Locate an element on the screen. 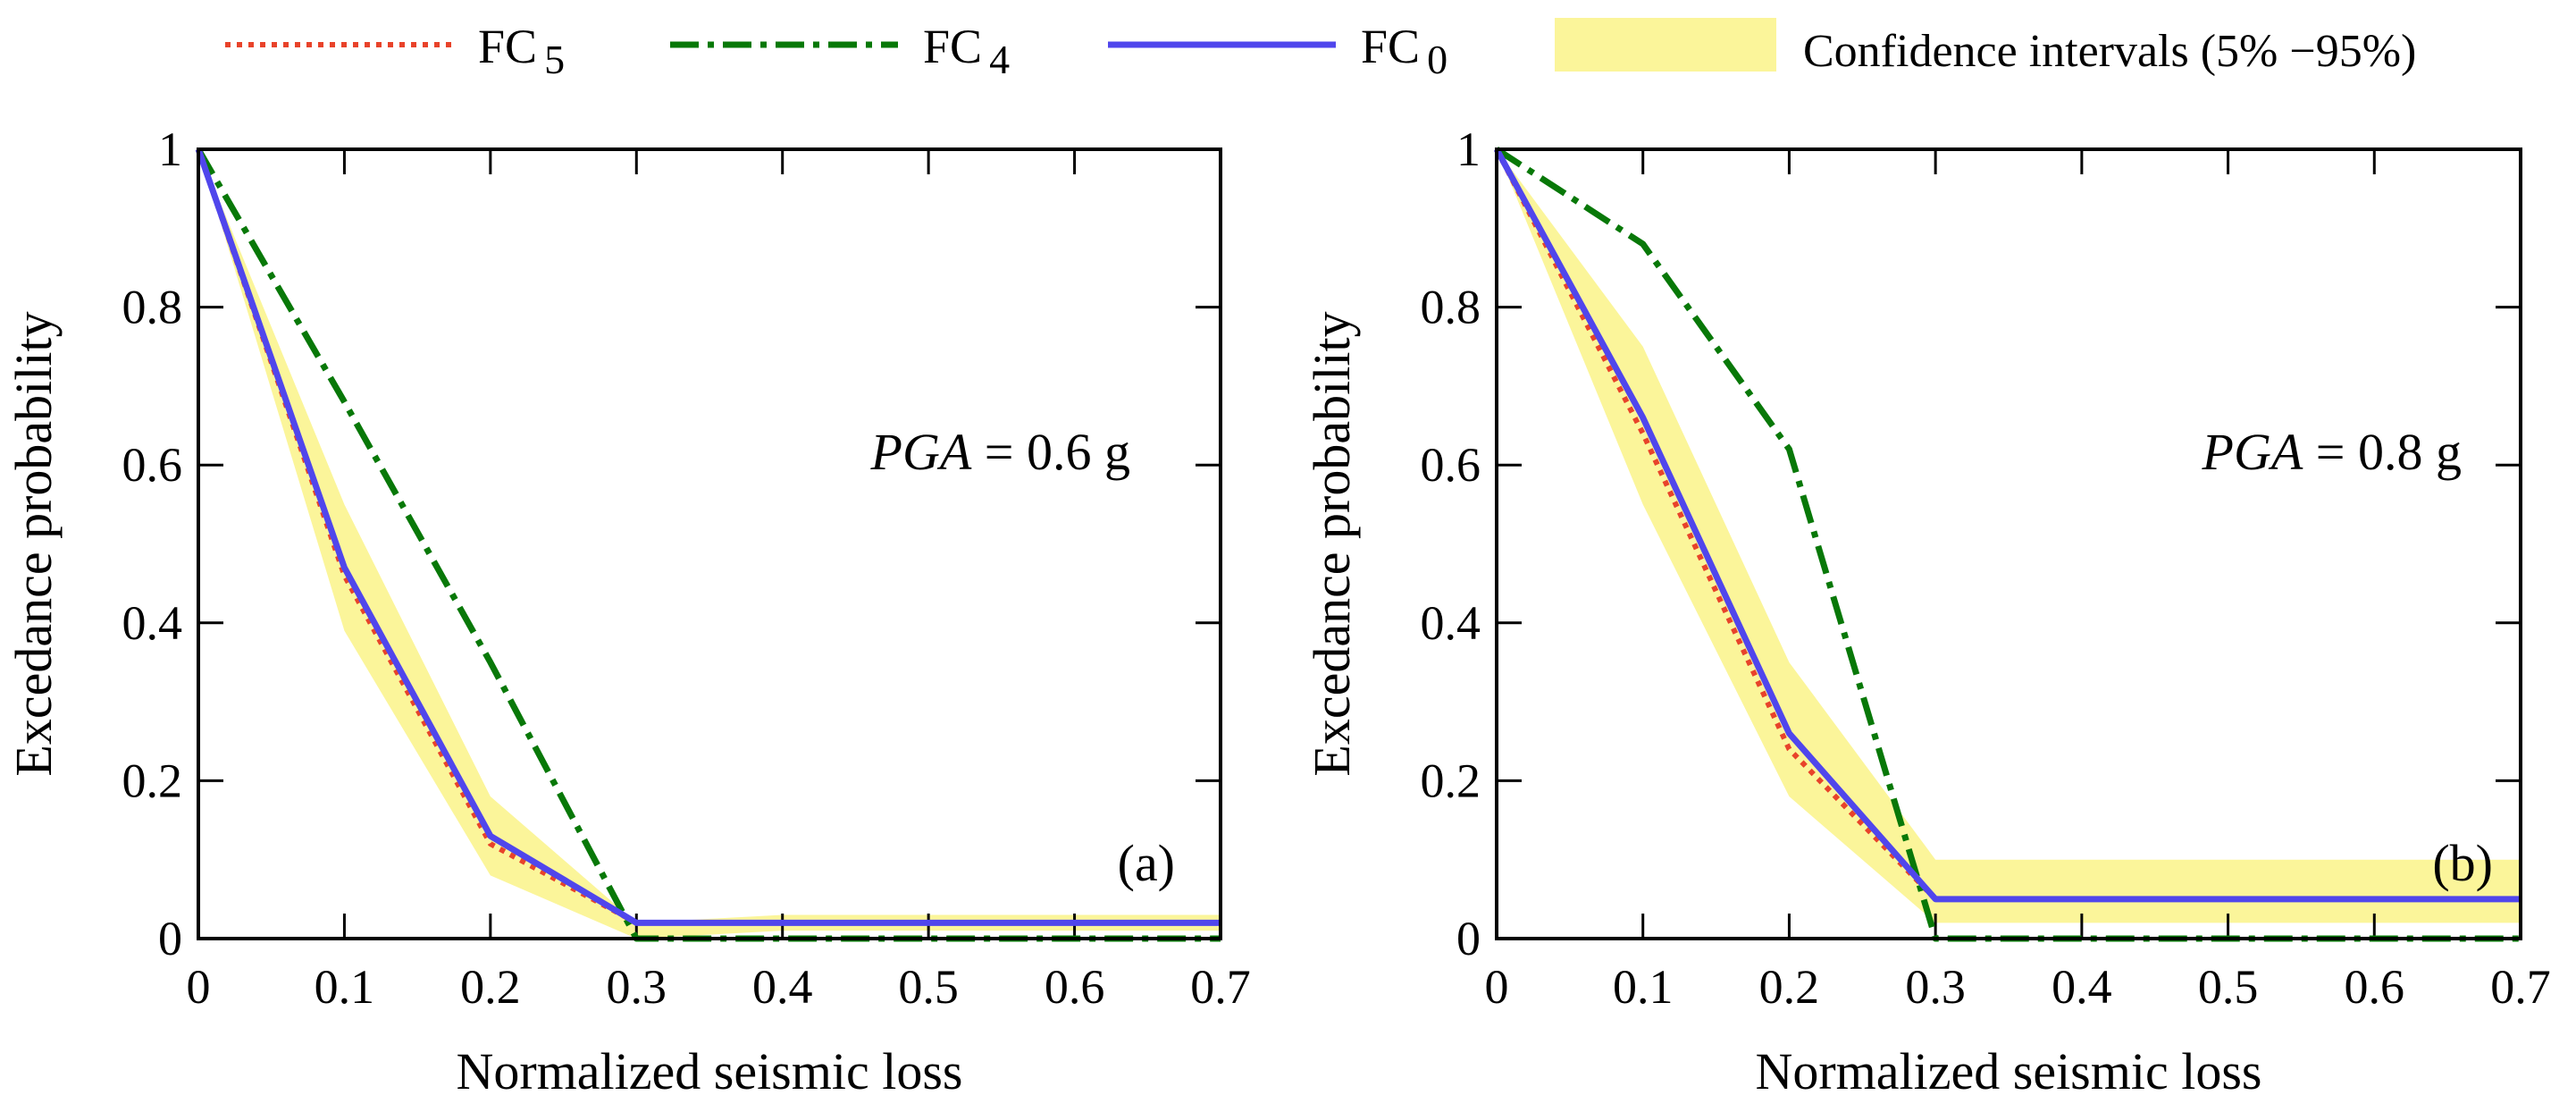 Image resolution: width=2576 pixels, height=1112 pixels. panel-b-xtick-label: 0.4 is located at coordinates (2082, 987).